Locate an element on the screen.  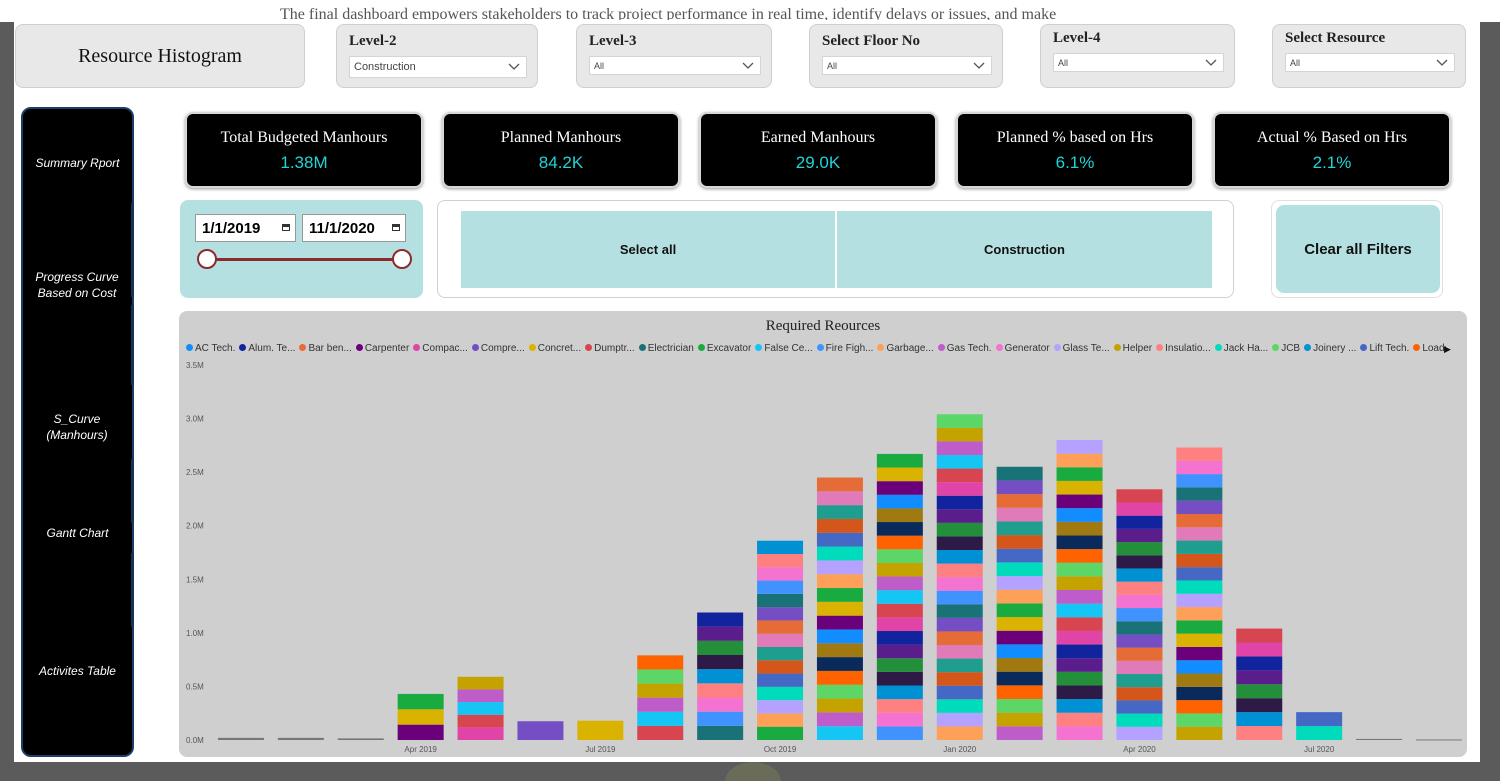
legend-item: Gas Tech. is located at coordinates (964, 348).